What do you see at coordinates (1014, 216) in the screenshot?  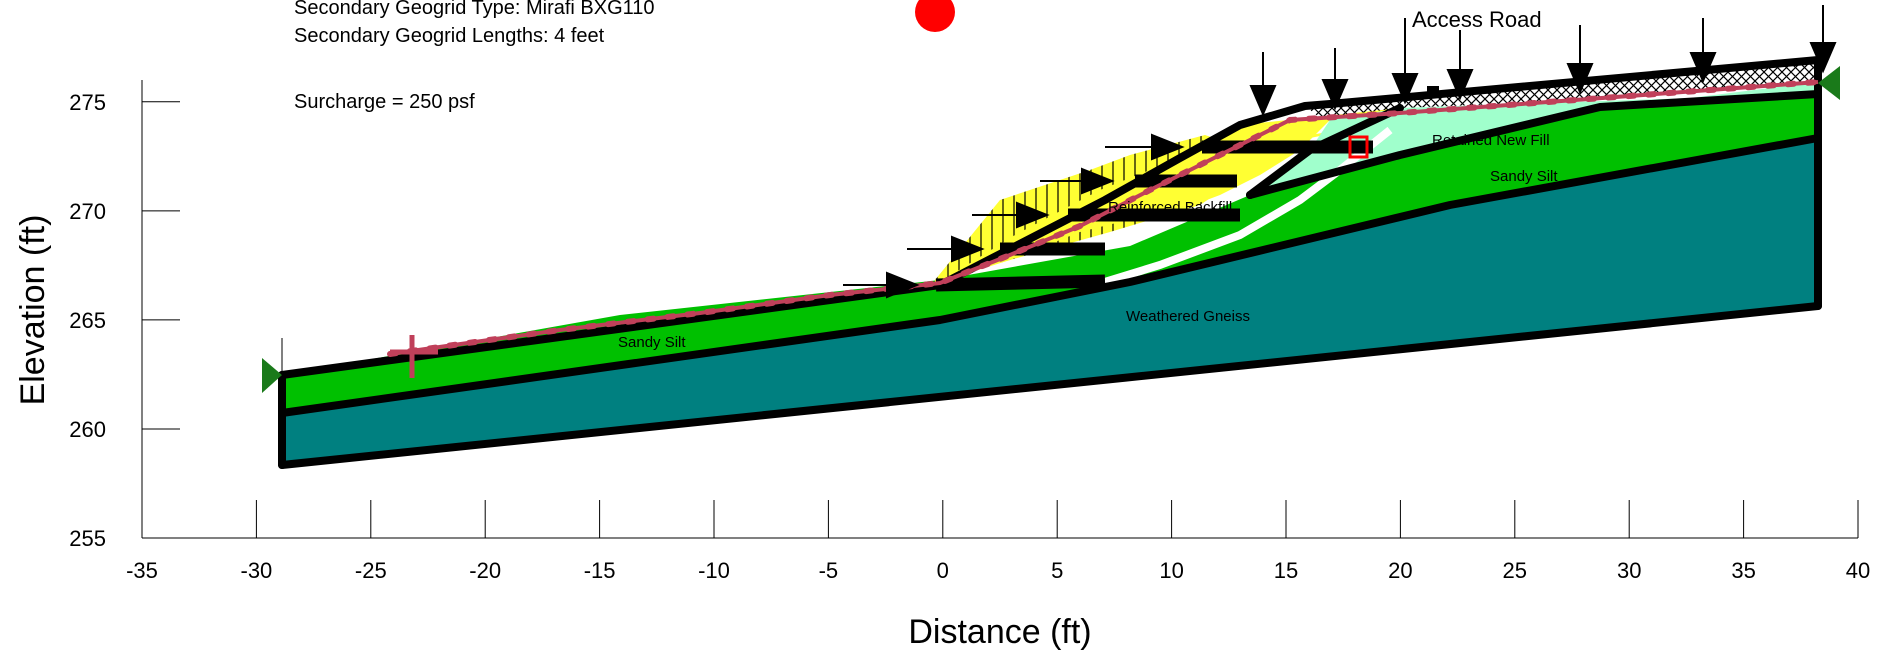 I see `horizontal-load-arrows` at bounding box center [1014, 216].